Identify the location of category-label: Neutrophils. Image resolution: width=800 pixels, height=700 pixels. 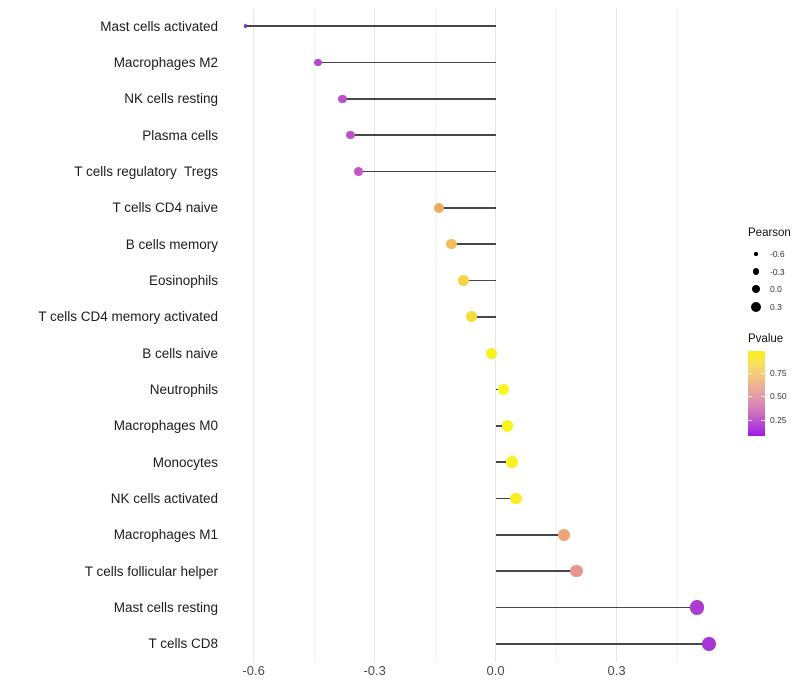
(183, 389).